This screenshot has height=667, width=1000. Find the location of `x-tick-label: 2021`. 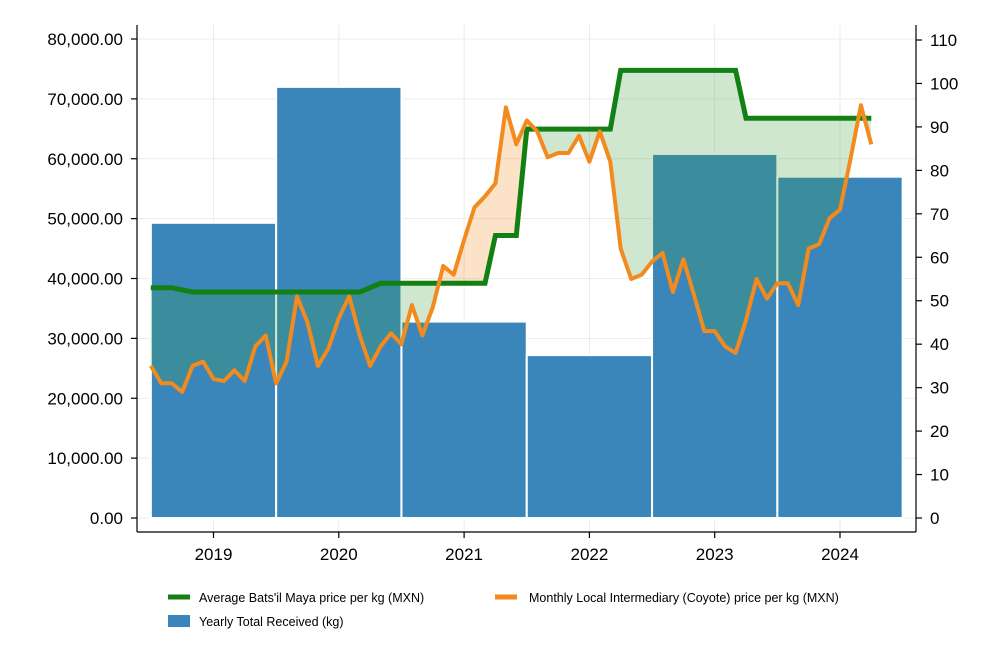

x-tick-label: 2021 is located at coordinates (464, 554).